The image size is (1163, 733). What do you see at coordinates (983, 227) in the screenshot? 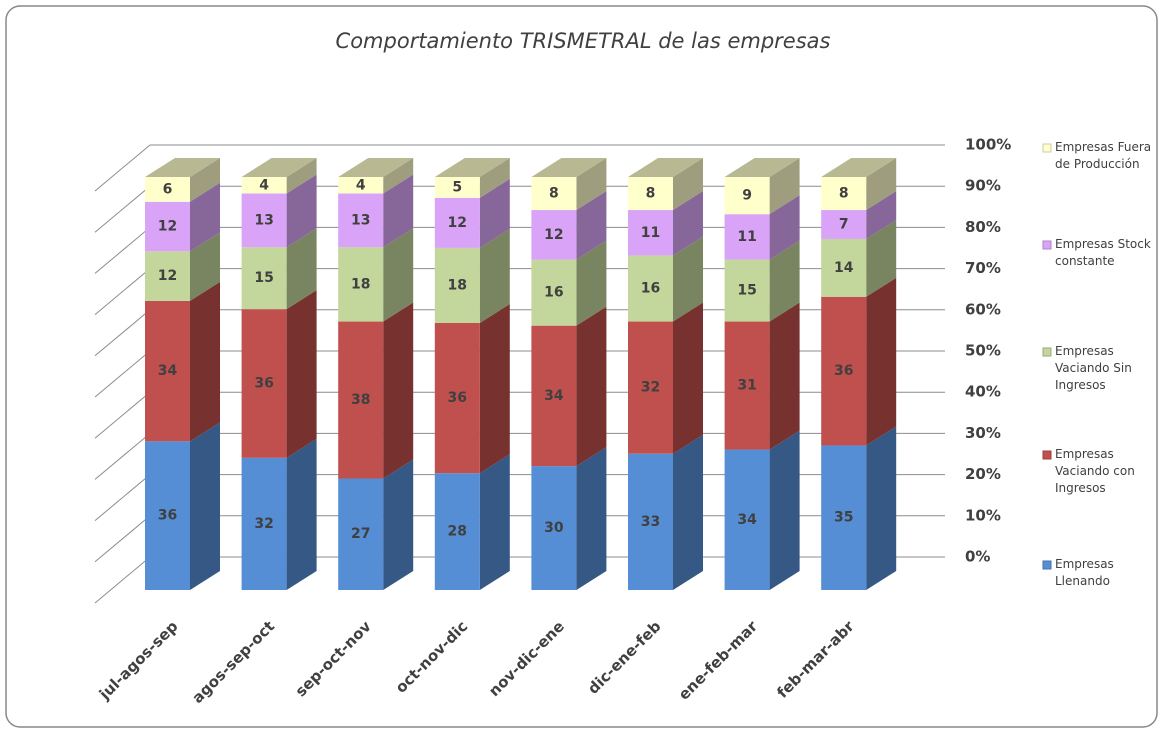
I see `y-tick-label: 80%` at bounding box center [983, 227].